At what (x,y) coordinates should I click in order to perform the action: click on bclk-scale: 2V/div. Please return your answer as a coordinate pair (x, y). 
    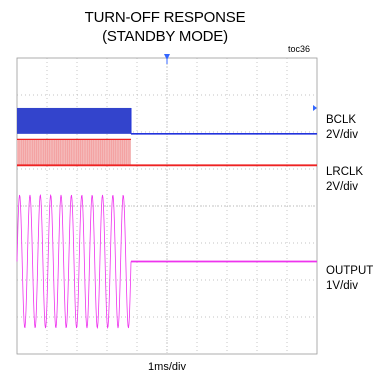
    Looking at the image, I should click on (342, 135).